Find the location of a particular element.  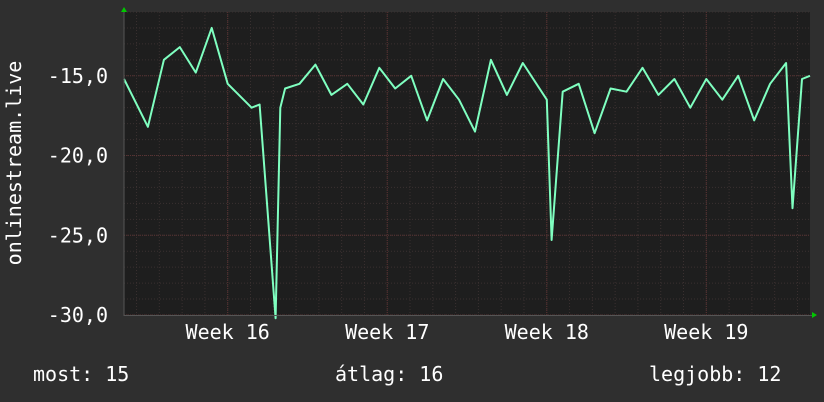

y-tick-label: -20,0 is located at coordinates (78, 156).